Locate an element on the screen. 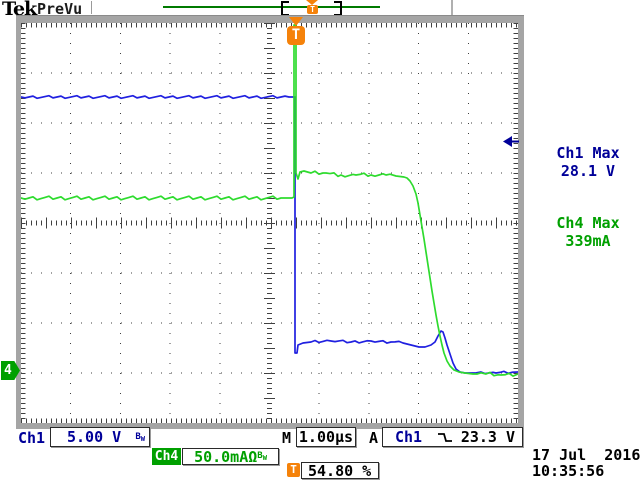  trigger-position-arrow-icon is located at coordinates (296, 21).